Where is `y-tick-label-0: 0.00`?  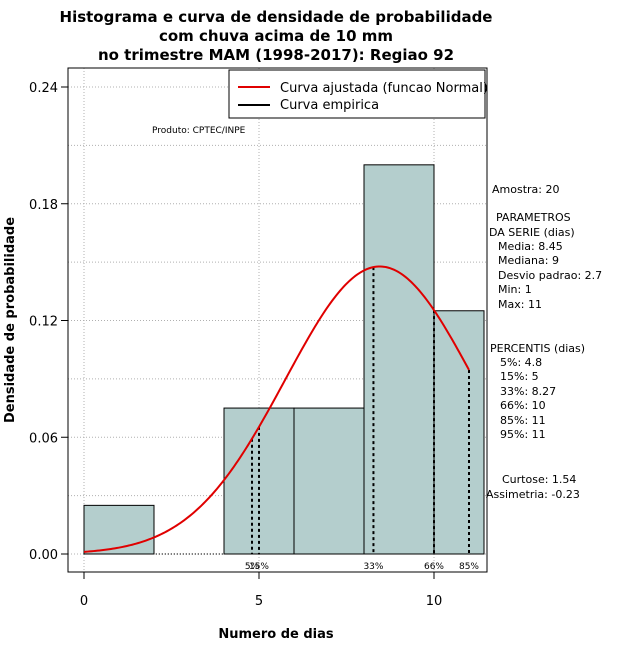 y-tick-label-0: 0.00 is located at coordinates (43, 555).